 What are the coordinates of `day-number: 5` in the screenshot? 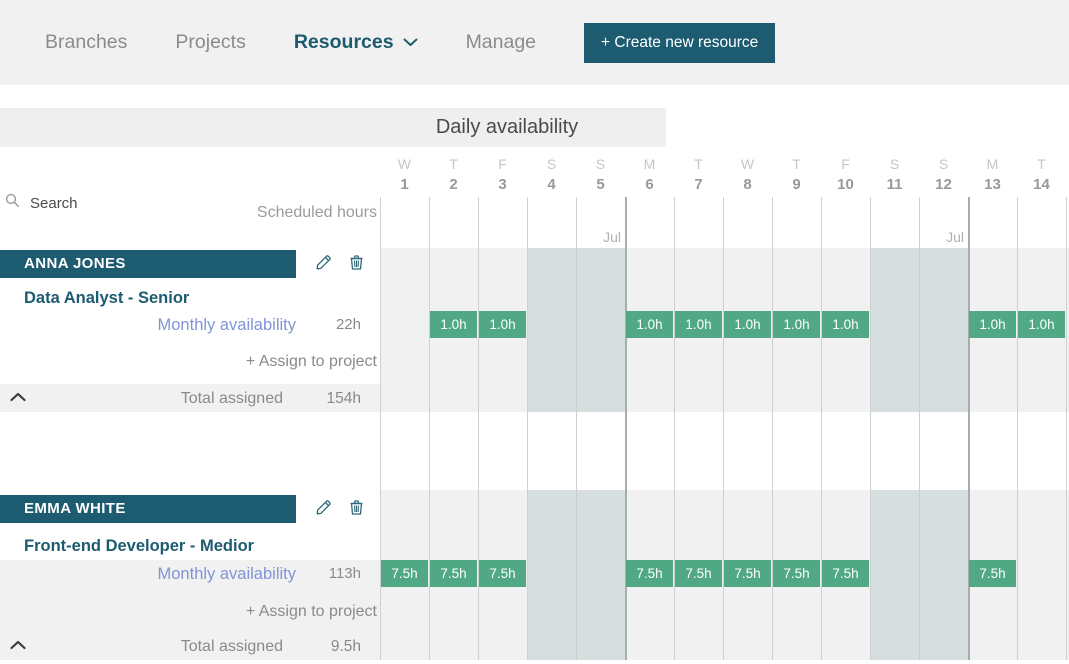 It's located at (600, 184).